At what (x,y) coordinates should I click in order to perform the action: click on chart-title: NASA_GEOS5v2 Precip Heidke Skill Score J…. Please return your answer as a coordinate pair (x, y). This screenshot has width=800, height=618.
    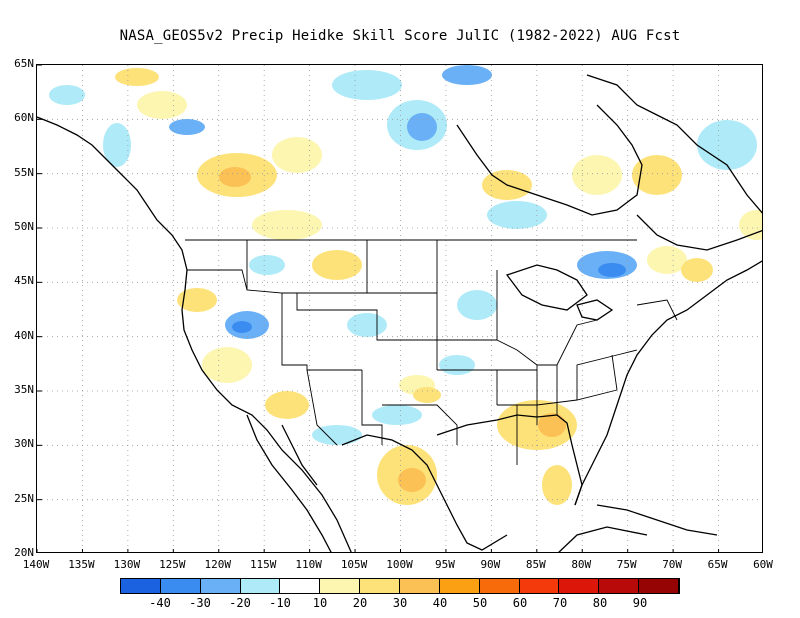
    Looking at the image, I should click on (400, 36).